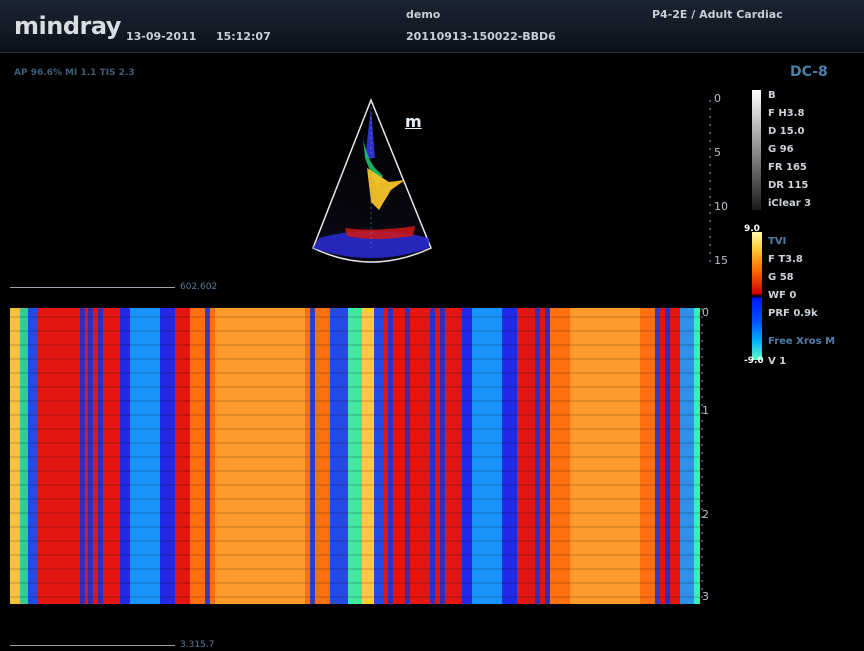 The image size is (864, 651). Describe the element at coordinates (710, 181) in the screenshot. I see `depth-scale` at that location.